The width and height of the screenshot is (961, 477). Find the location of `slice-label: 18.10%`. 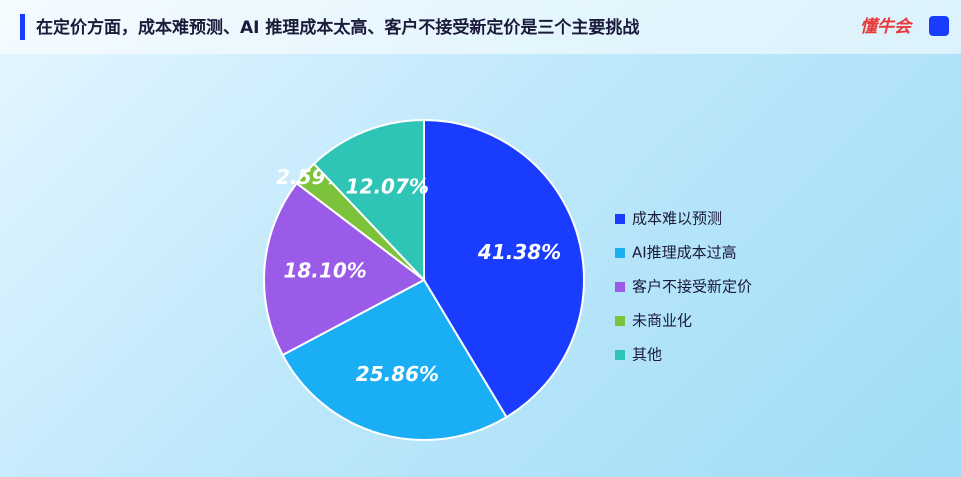

slice-label: 18.10% is located at coordinates (324, 270).